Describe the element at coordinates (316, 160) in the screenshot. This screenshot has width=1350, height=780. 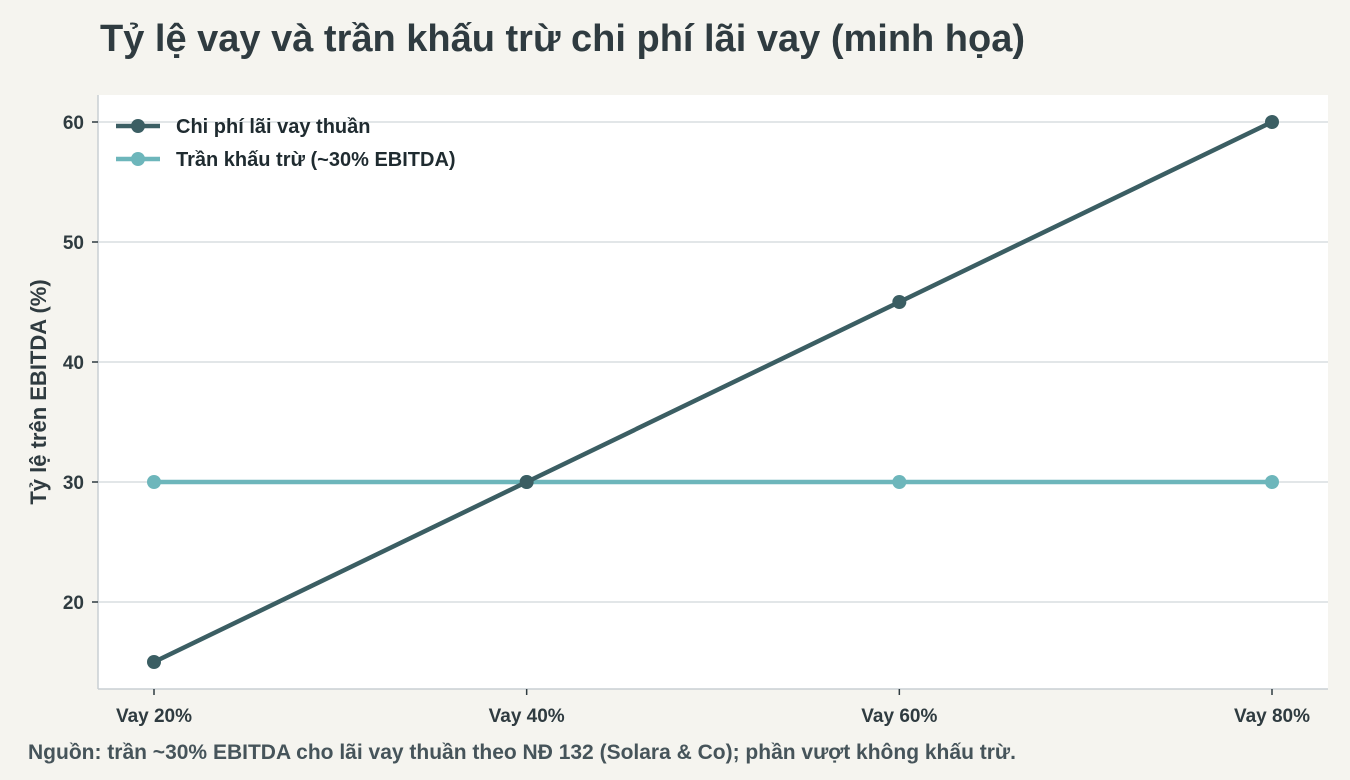
I see `legend-label: Trần khấu trừ (~30% EBITDA)` at that location.